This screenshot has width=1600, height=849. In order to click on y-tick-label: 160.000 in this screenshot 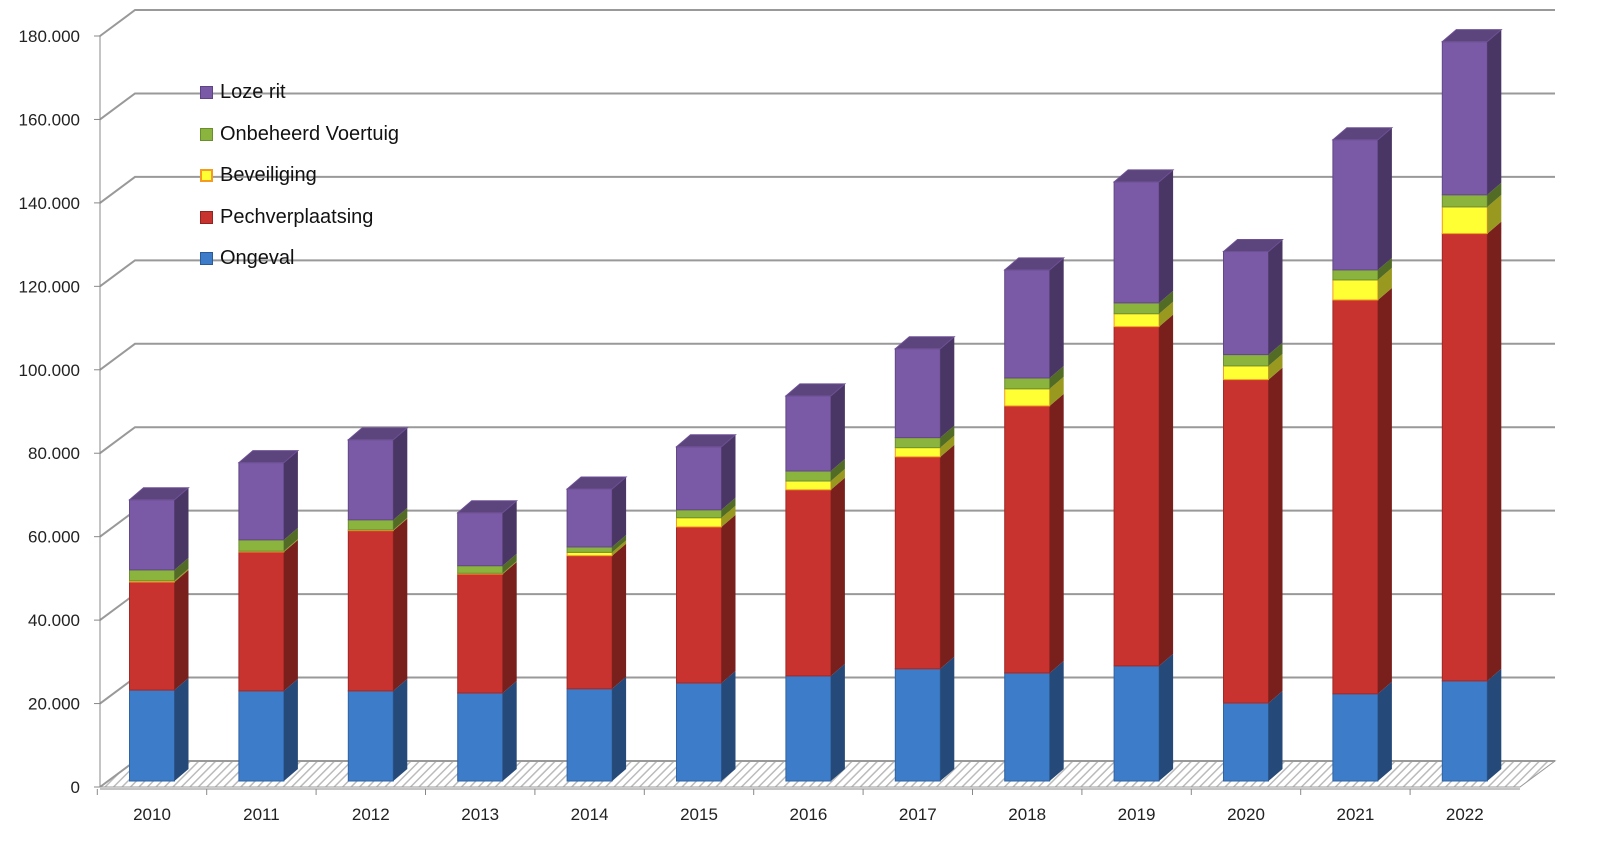, I will do `click(49, 119)`.